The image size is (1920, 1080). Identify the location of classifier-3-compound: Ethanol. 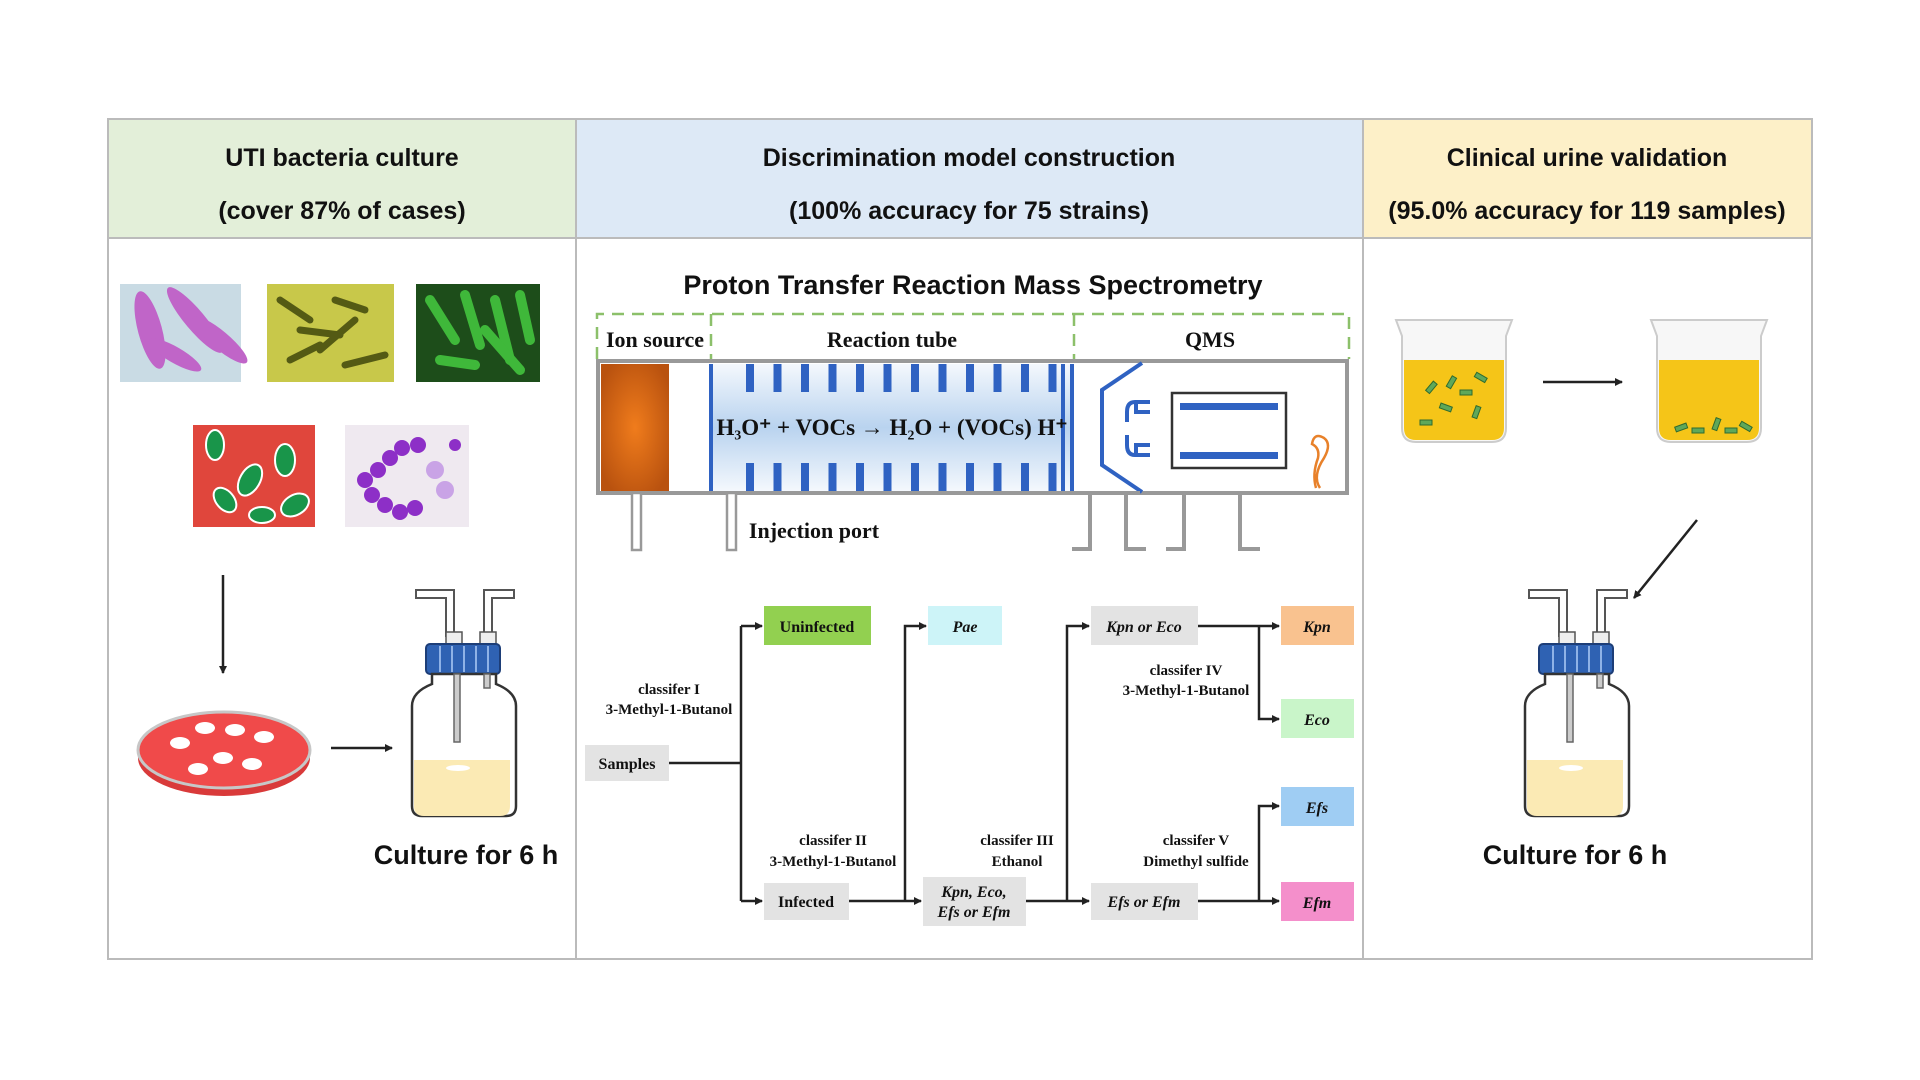
(1017, 862).